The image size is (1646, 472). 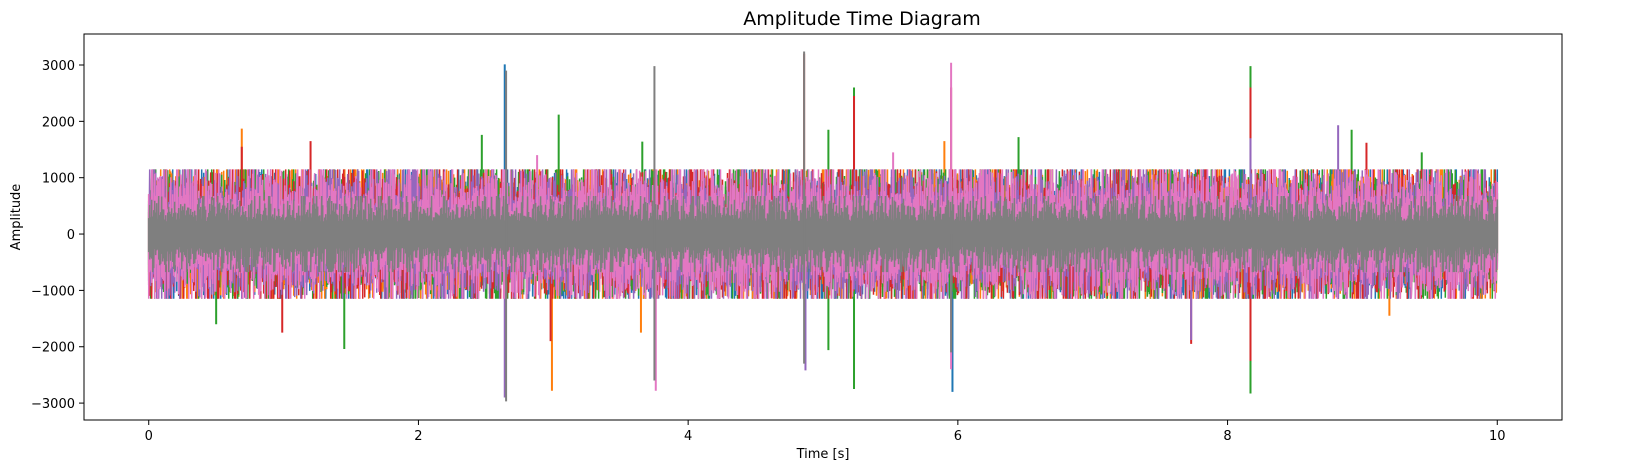 What do you see at coordinates (825, 432) in the screenshot?
I see `x-axis: 0 2 4 6 8 10` at bounding box center [825, 432].